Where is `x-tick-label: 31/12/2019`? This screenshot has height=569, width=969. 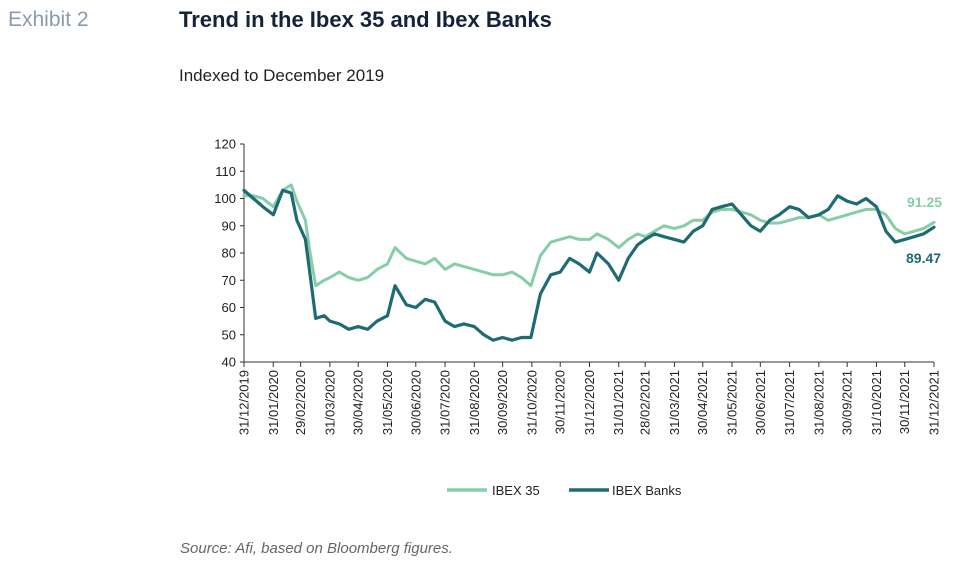 x-tick-label: 31/12/2019 is located at coordinates (244, 402).